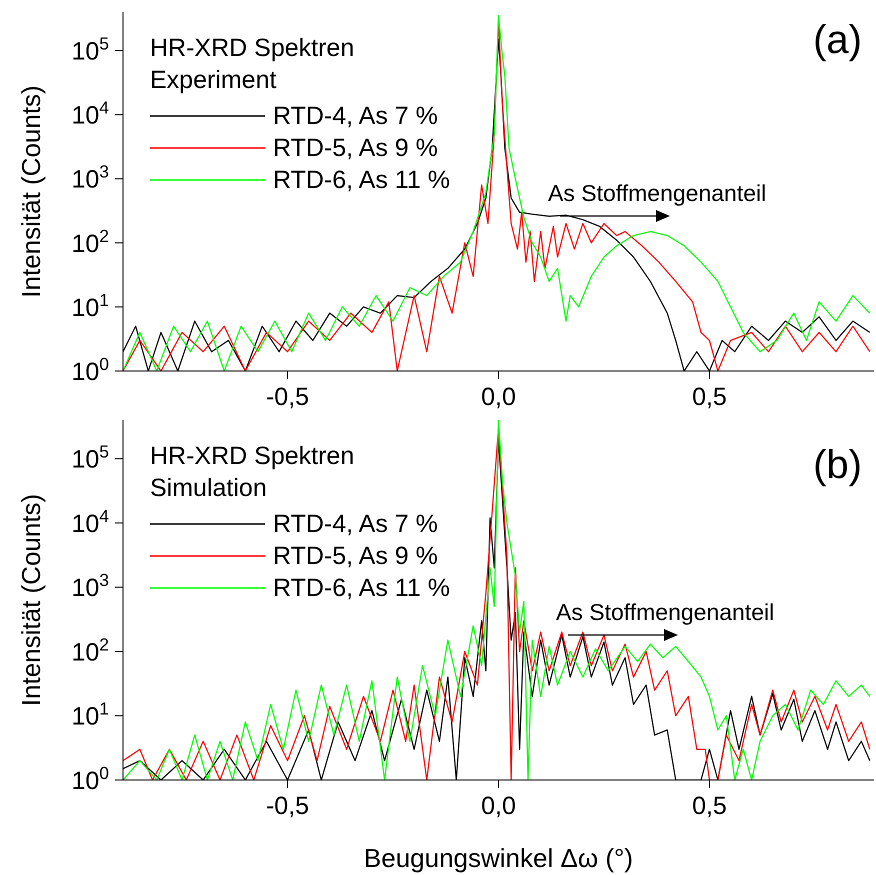 This screenshot has width=876, height=875. What do you see at coordinates (499, 858) in the screenshot?
I see `x-axis-title: Beugungswinkel Δω (°)` at bounding box center [499, 858].